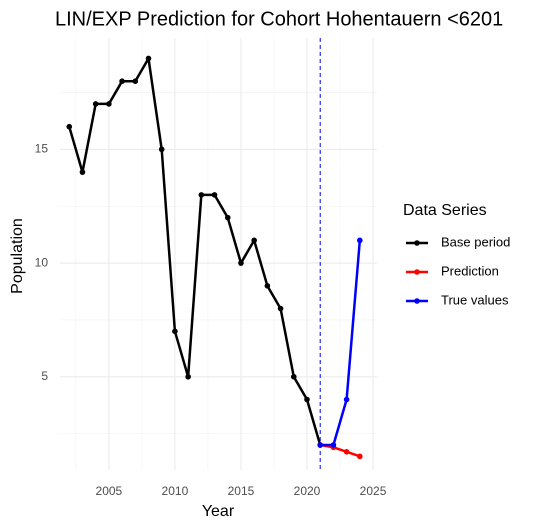 The height and width of the screenshot is (531, 538). Describe the element at coordinates (44, 376) in the screenshot. I see `y-tick-label: 5` at that location.